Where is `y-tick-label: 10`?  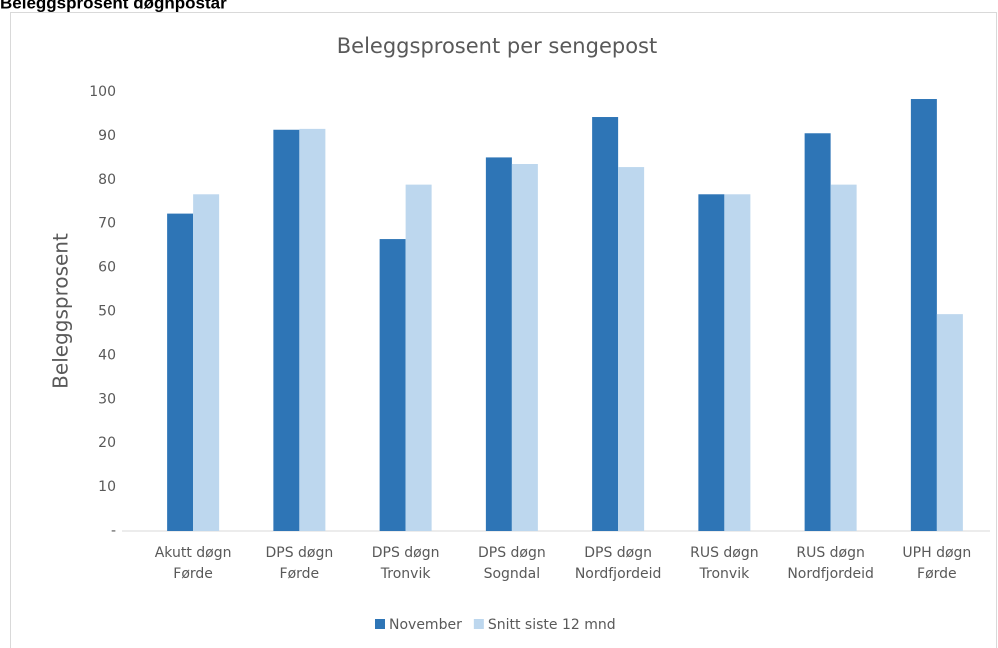
y-tick-label: 10 is located at coordinates (107, 487).